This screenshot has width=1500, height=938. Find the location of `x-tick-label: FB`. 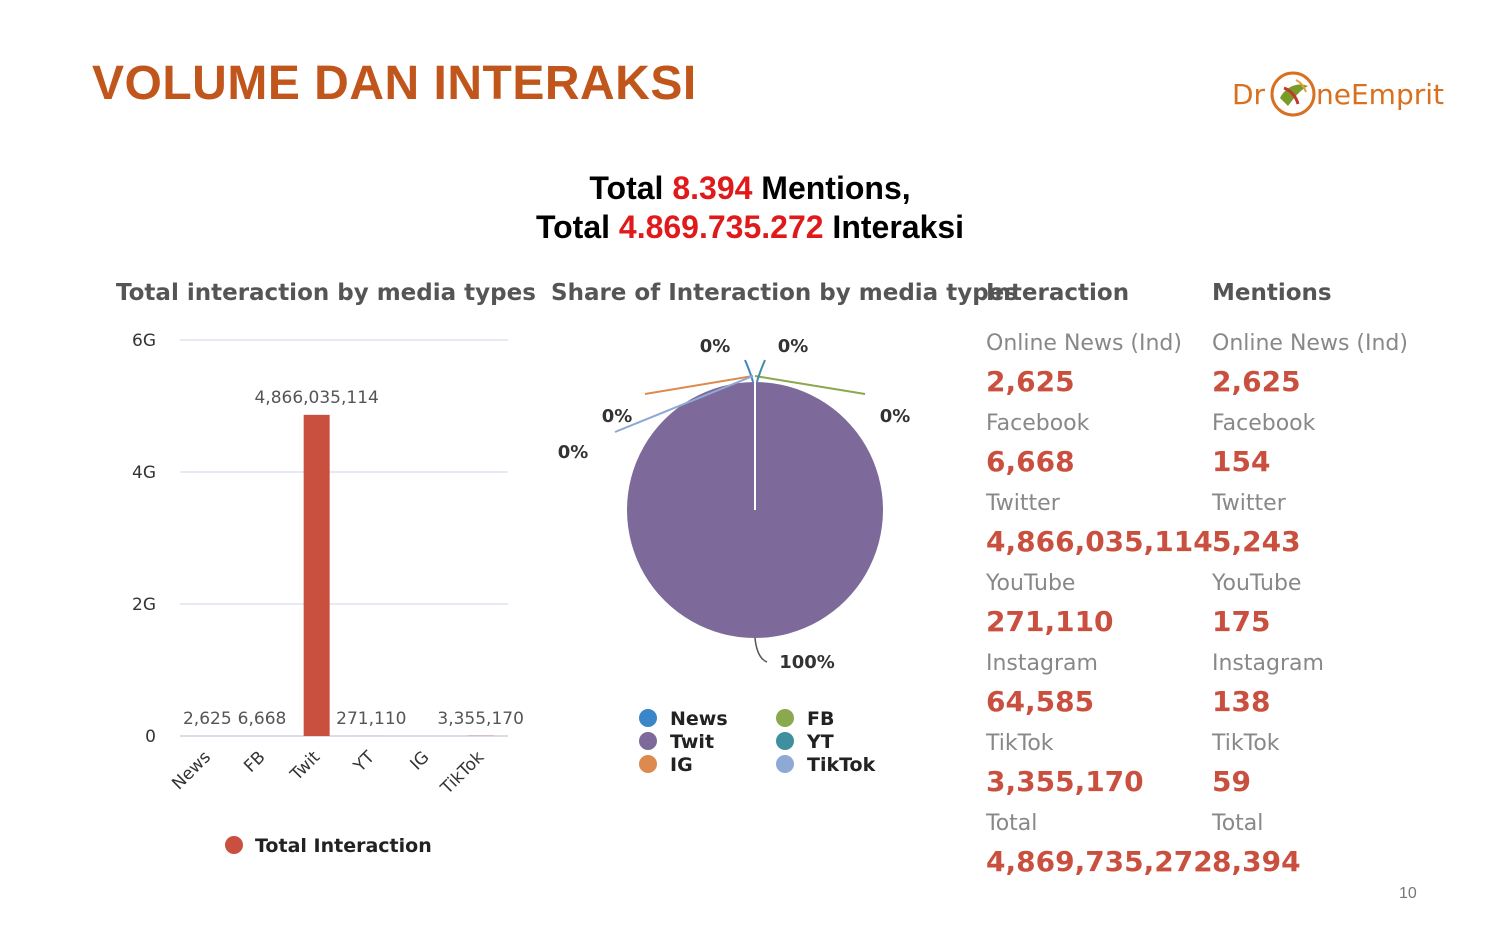

x-tick-label: FB is located at coordinates (254, 761).